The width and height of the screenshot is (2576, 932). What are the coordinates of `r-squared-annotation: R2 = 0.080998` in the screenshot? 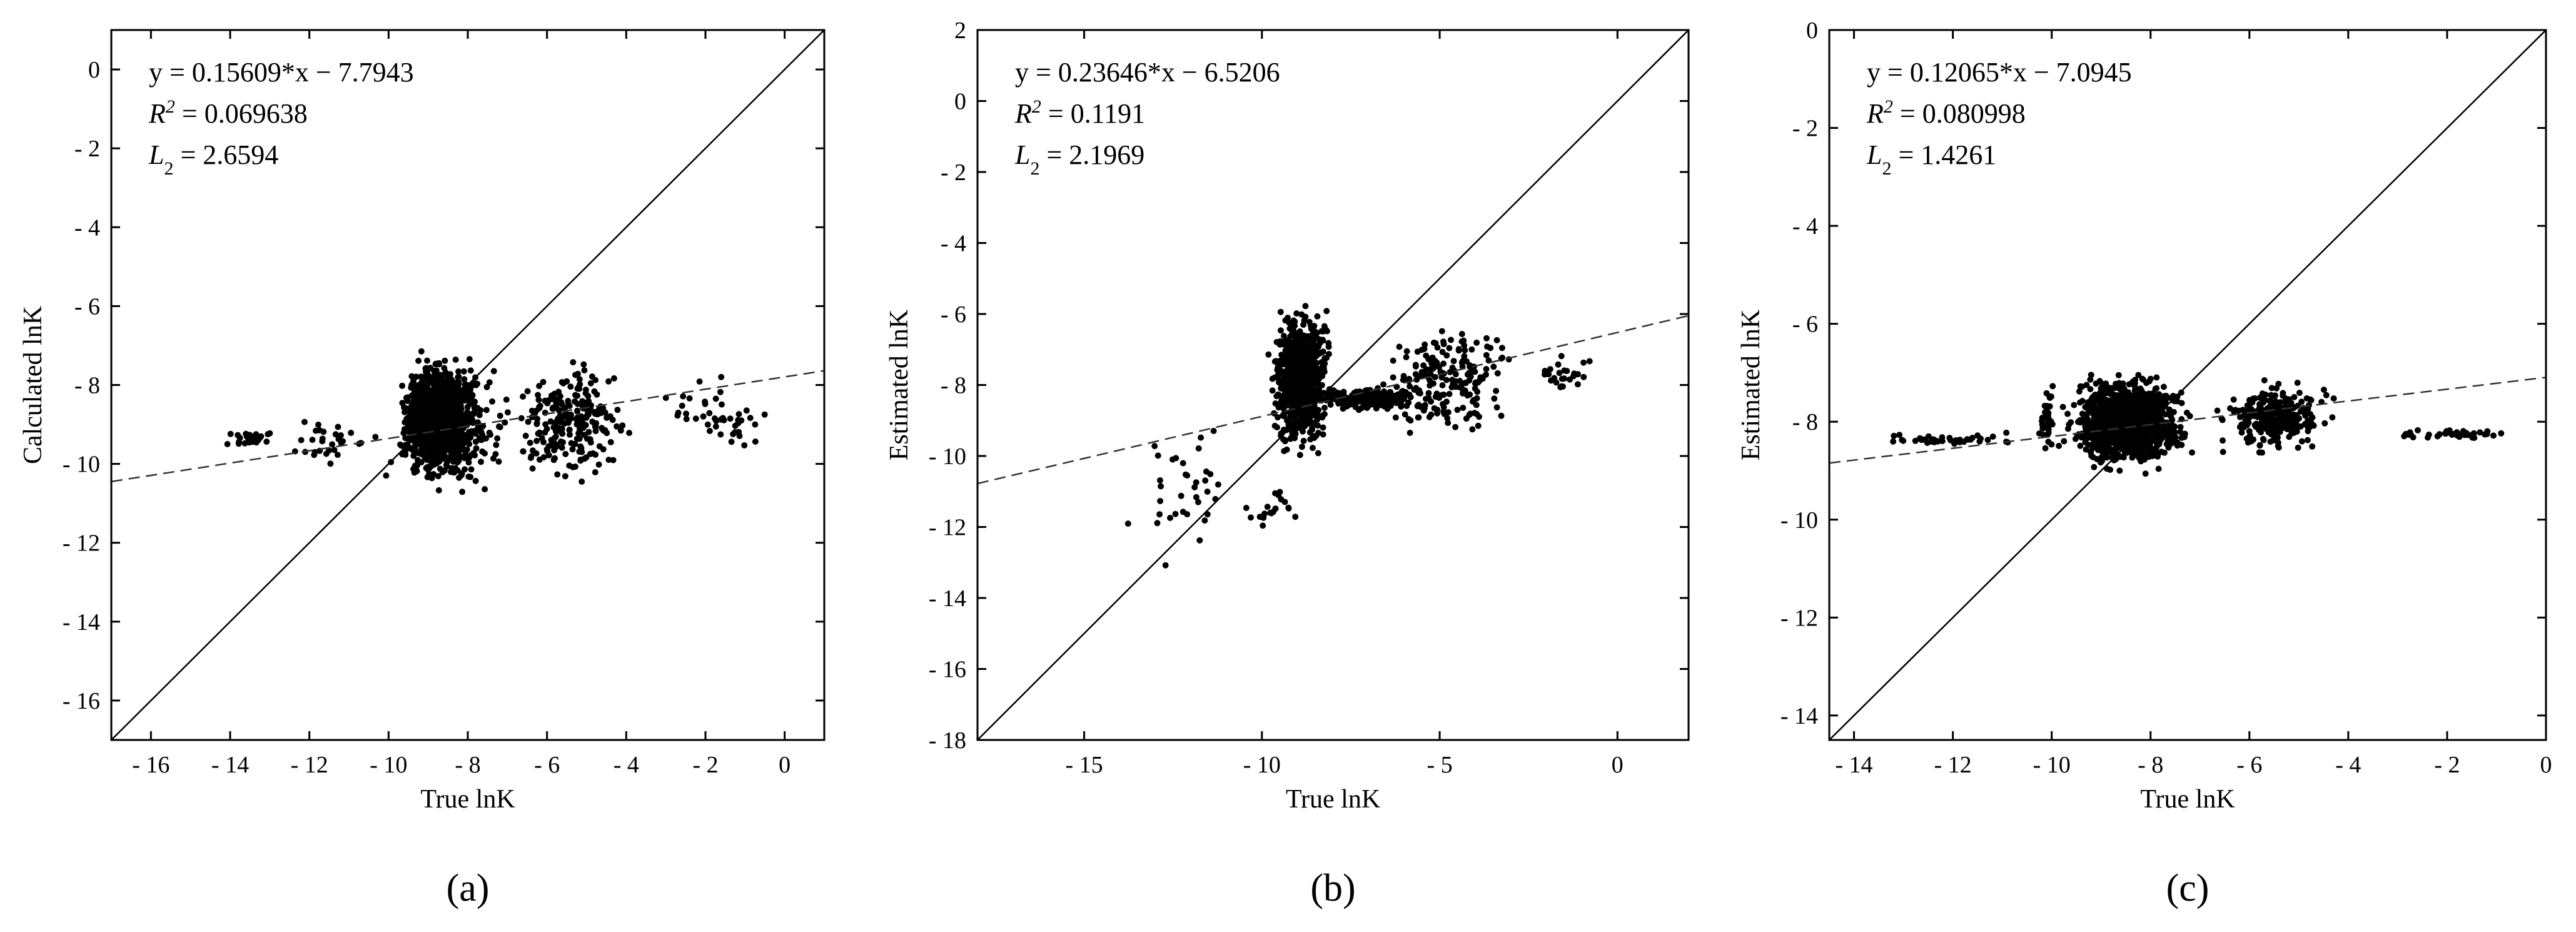 It's located at (1946, 112).